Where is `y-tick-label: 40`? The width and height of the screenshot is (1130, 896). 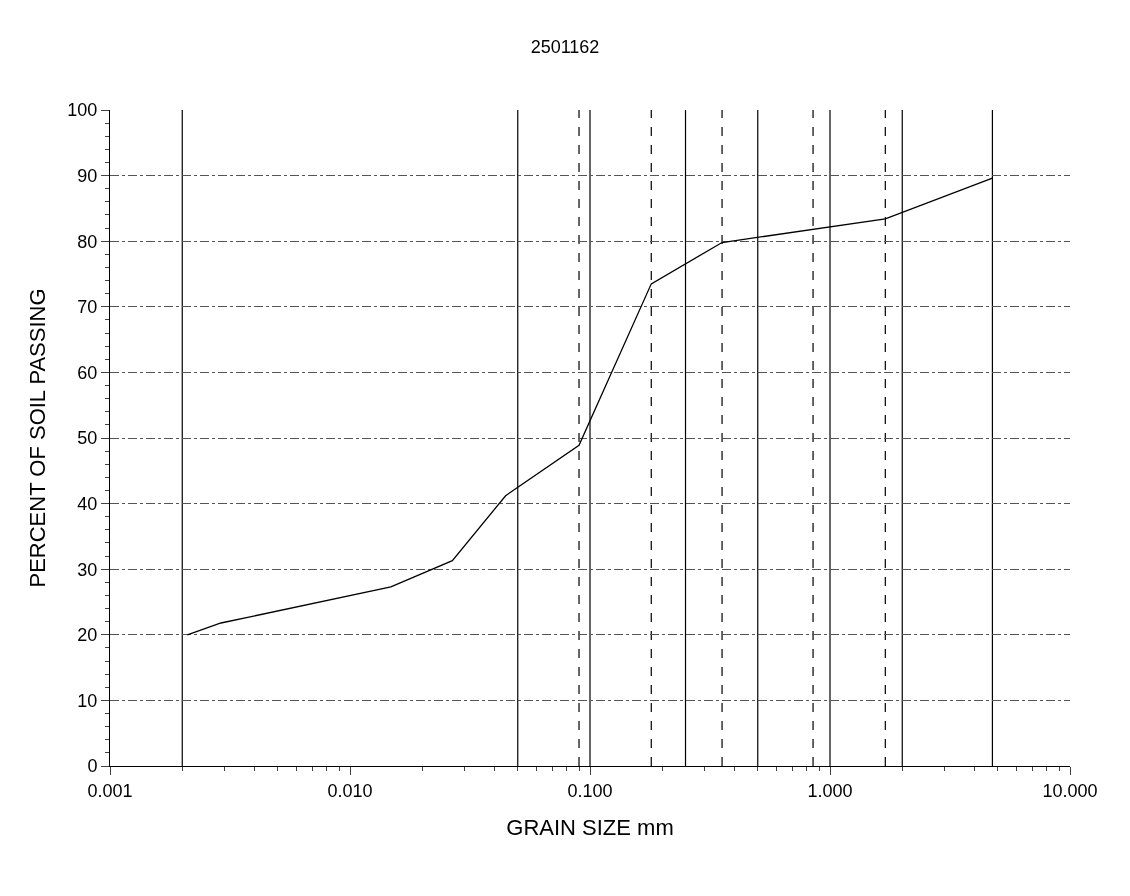 y-tick-label: 40 is located at coordinates (87, 503).